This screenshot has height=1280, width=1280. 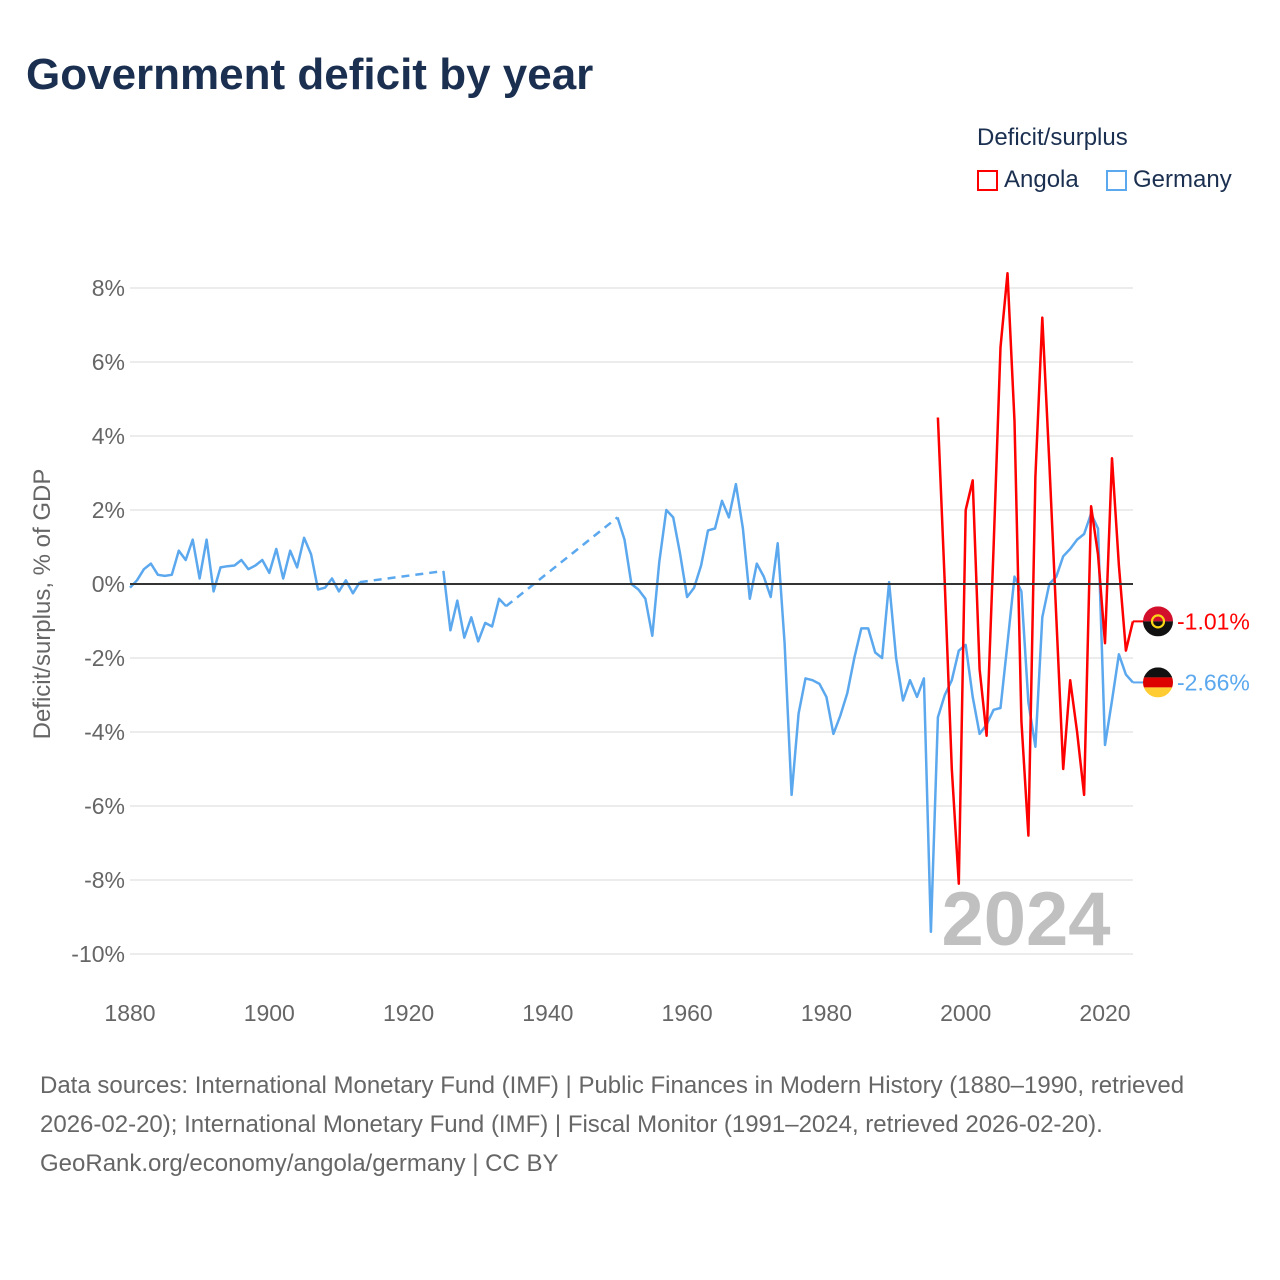 I want to click on legend-label: Angola, so click(x=1041, y=179).